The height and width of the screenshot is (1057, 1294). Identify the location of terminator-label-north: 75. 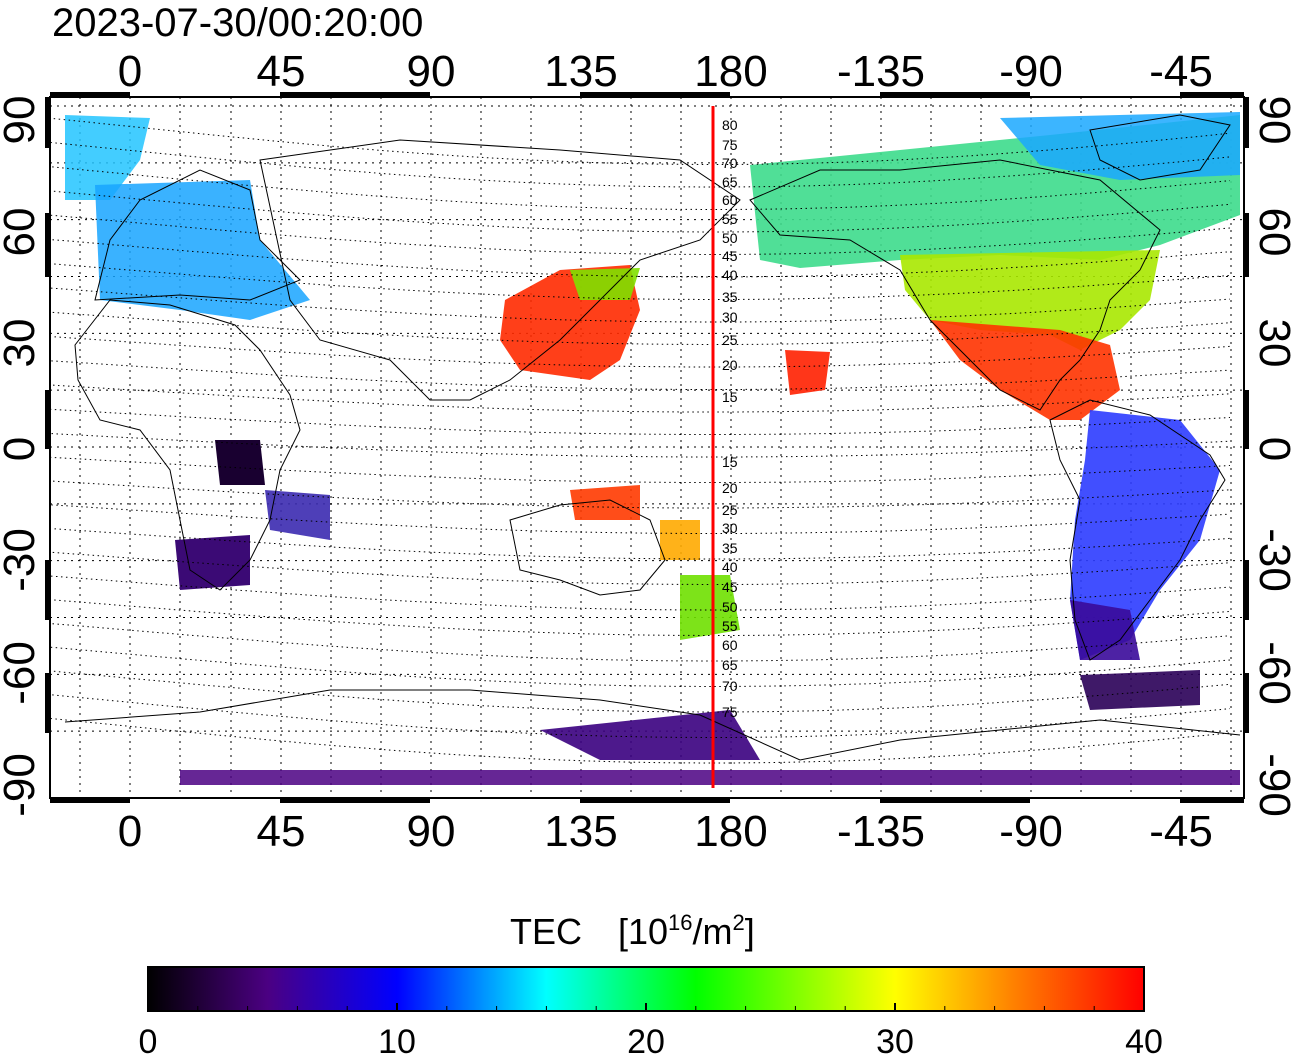
(730, 145).